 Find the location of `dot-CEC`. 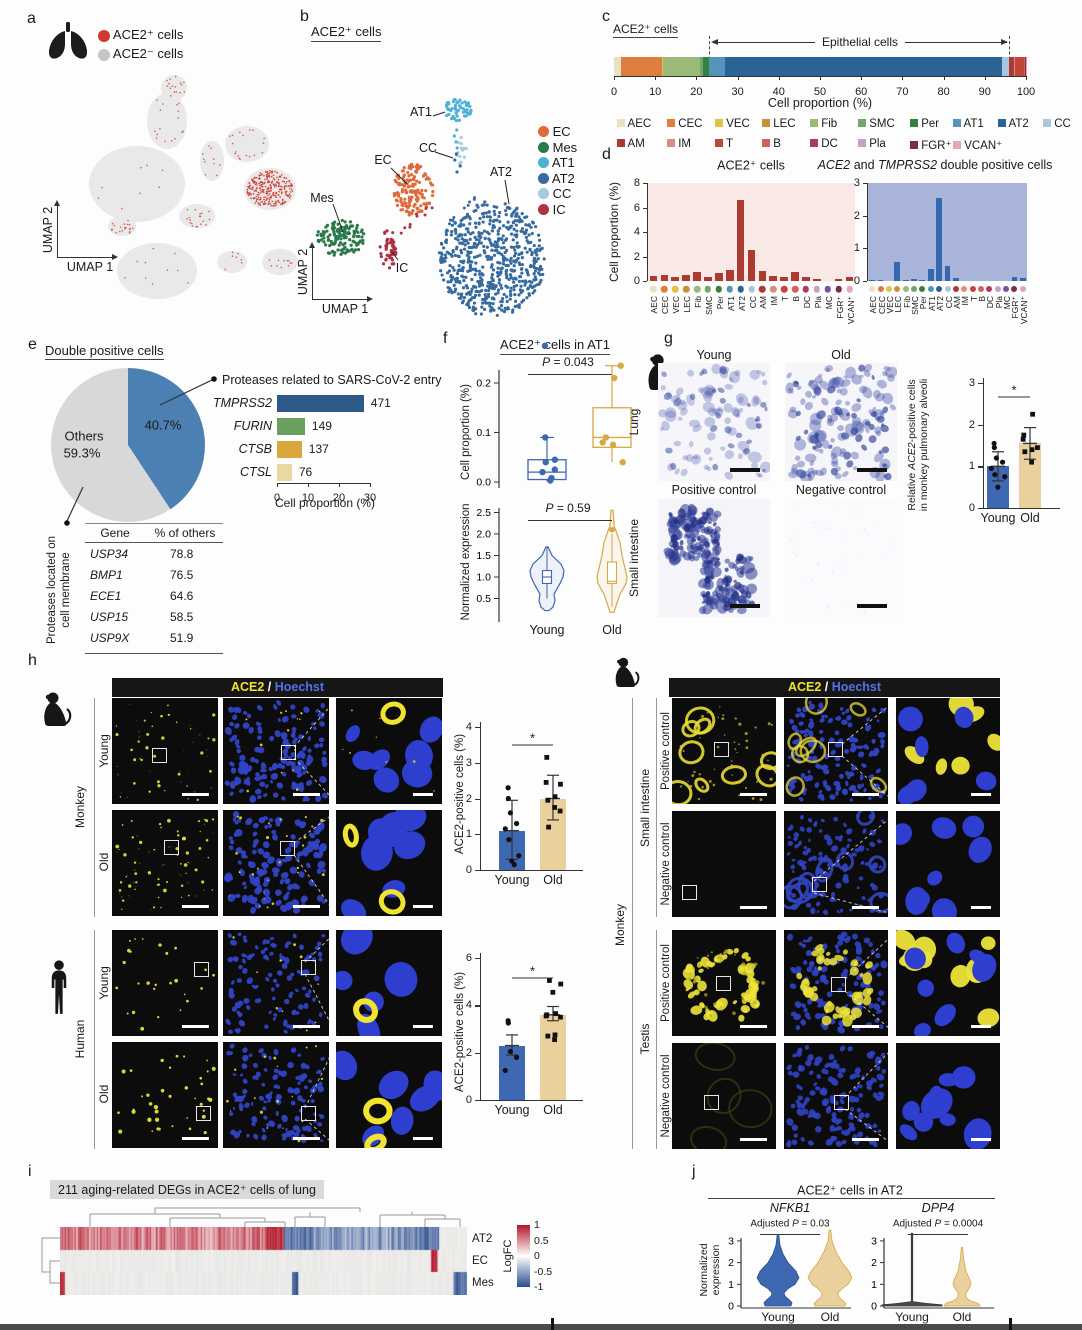

dot-CEC is located at coordinates (664, 289).